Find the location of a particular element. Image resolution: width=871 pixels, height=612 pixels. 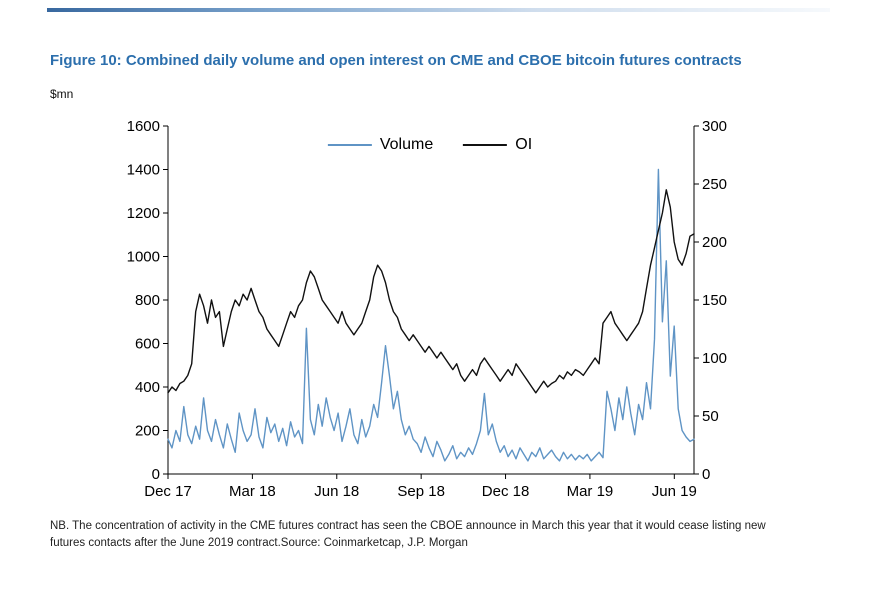

svg-text: Jun 19 is located at coordinates (674, 491).